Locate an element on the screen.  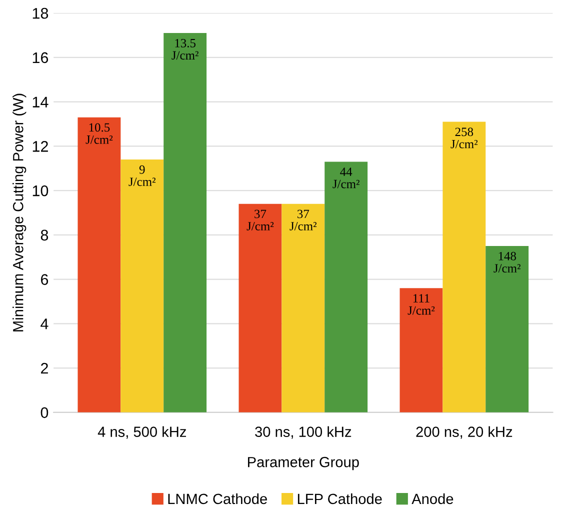
y-tick-label: 8 is located at coordinates (44, 235).